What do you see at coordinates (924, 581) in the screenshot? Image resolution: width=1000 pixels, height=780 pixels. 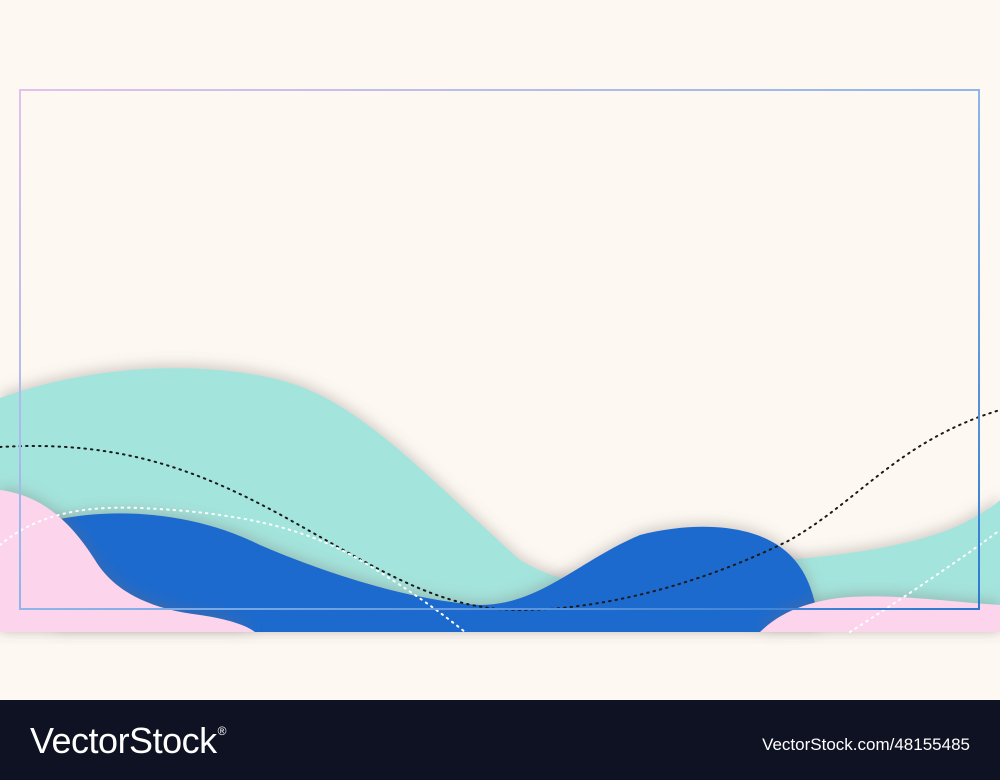 I see `dotted-line-light-right` at bounding box center [924, 581].